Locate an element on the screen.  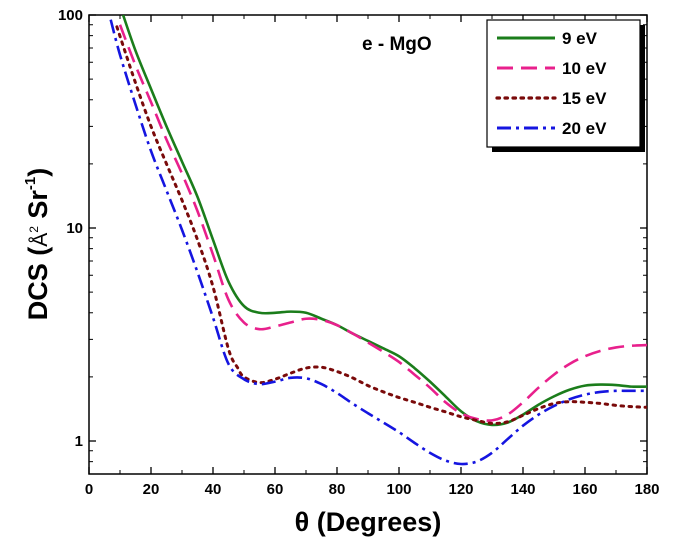
y-axis-title-prefix: DCS ( is located at coordinates (38, 284).